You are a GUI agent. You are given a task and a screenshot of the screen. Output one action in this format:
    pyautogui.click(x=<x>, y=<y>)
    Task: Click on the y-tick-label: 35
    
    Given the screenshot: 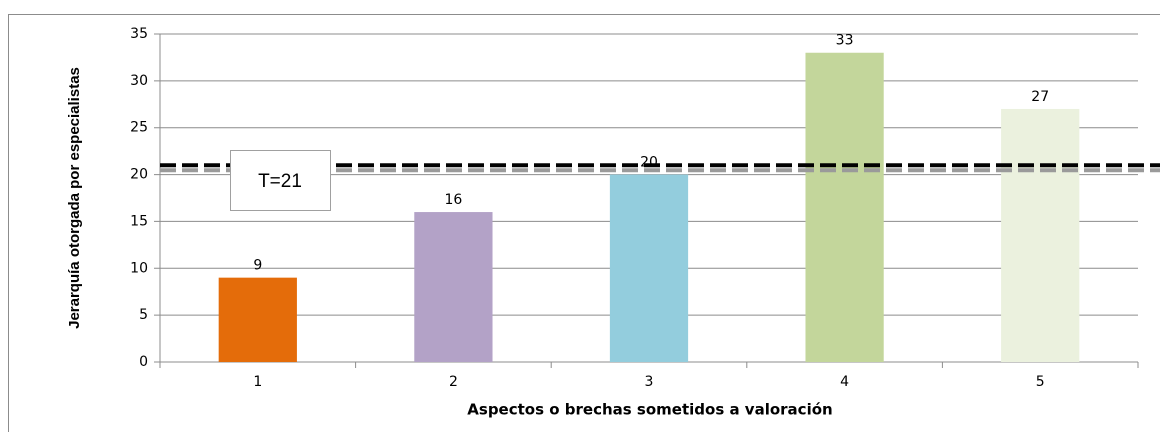 What is the action you would take?
    pyautogui.click(x=139, y=34)
    